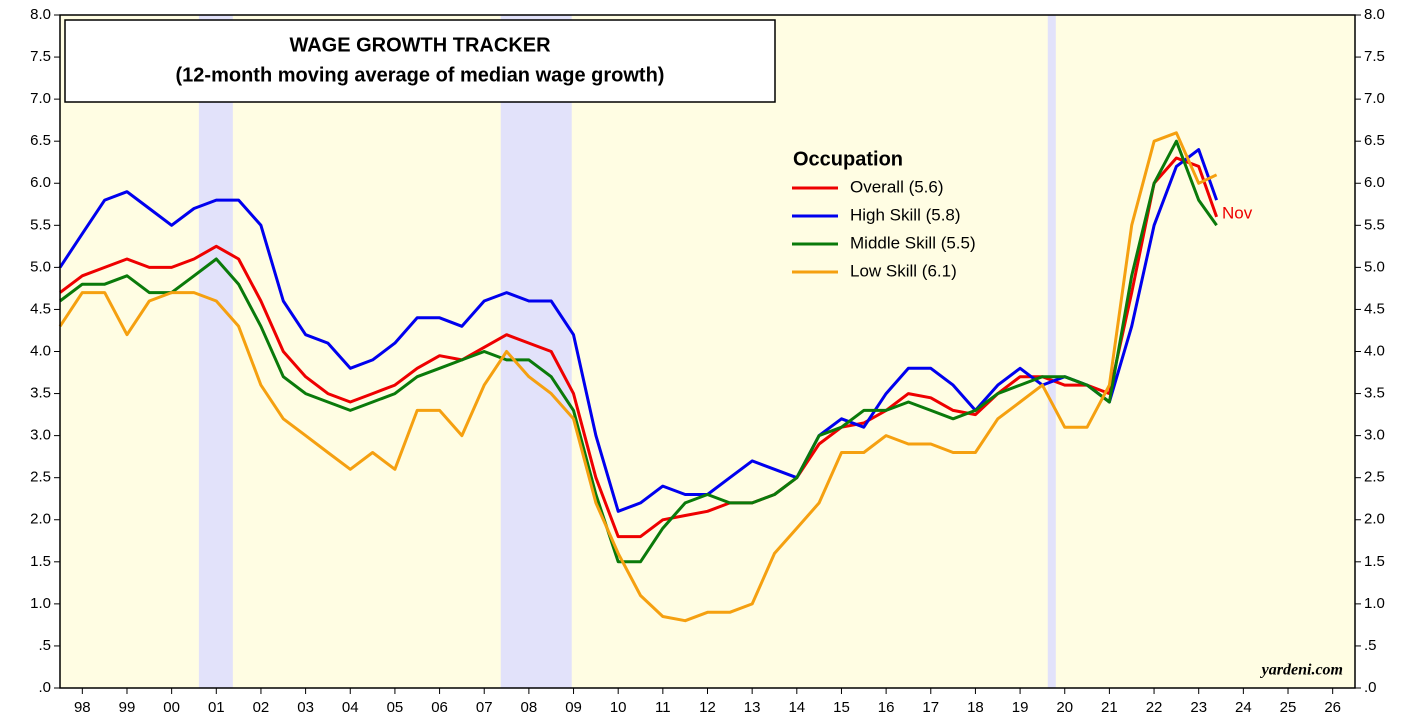  I want to click on y-tick-label: 5.0, so click(40, 266).